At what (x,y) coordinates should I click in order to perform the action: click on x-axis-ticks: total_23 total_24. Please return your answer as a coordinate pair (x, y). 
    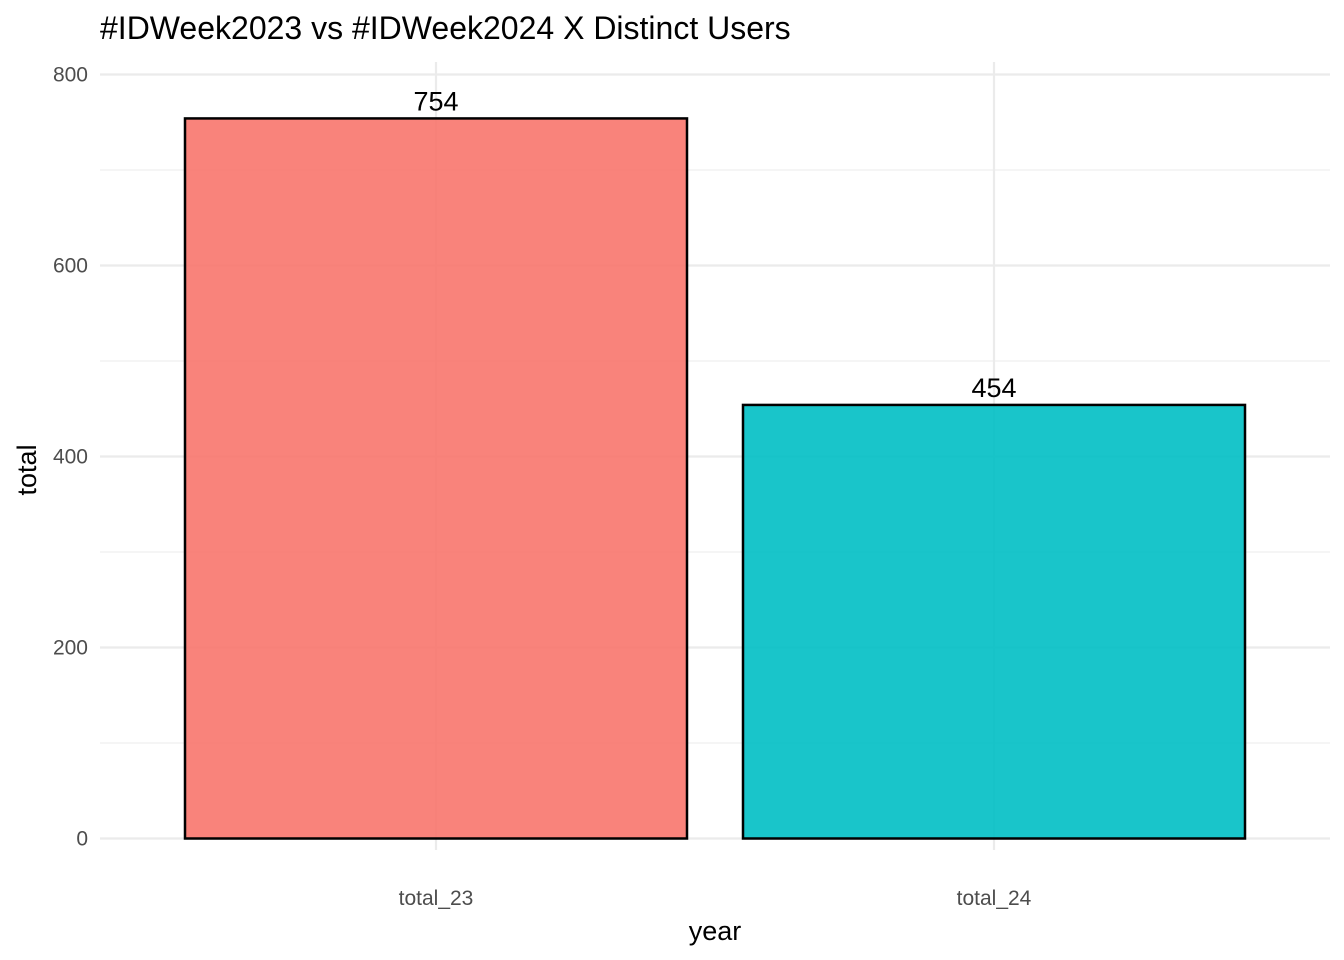
    Looking at the image, I should click on (715, 898).